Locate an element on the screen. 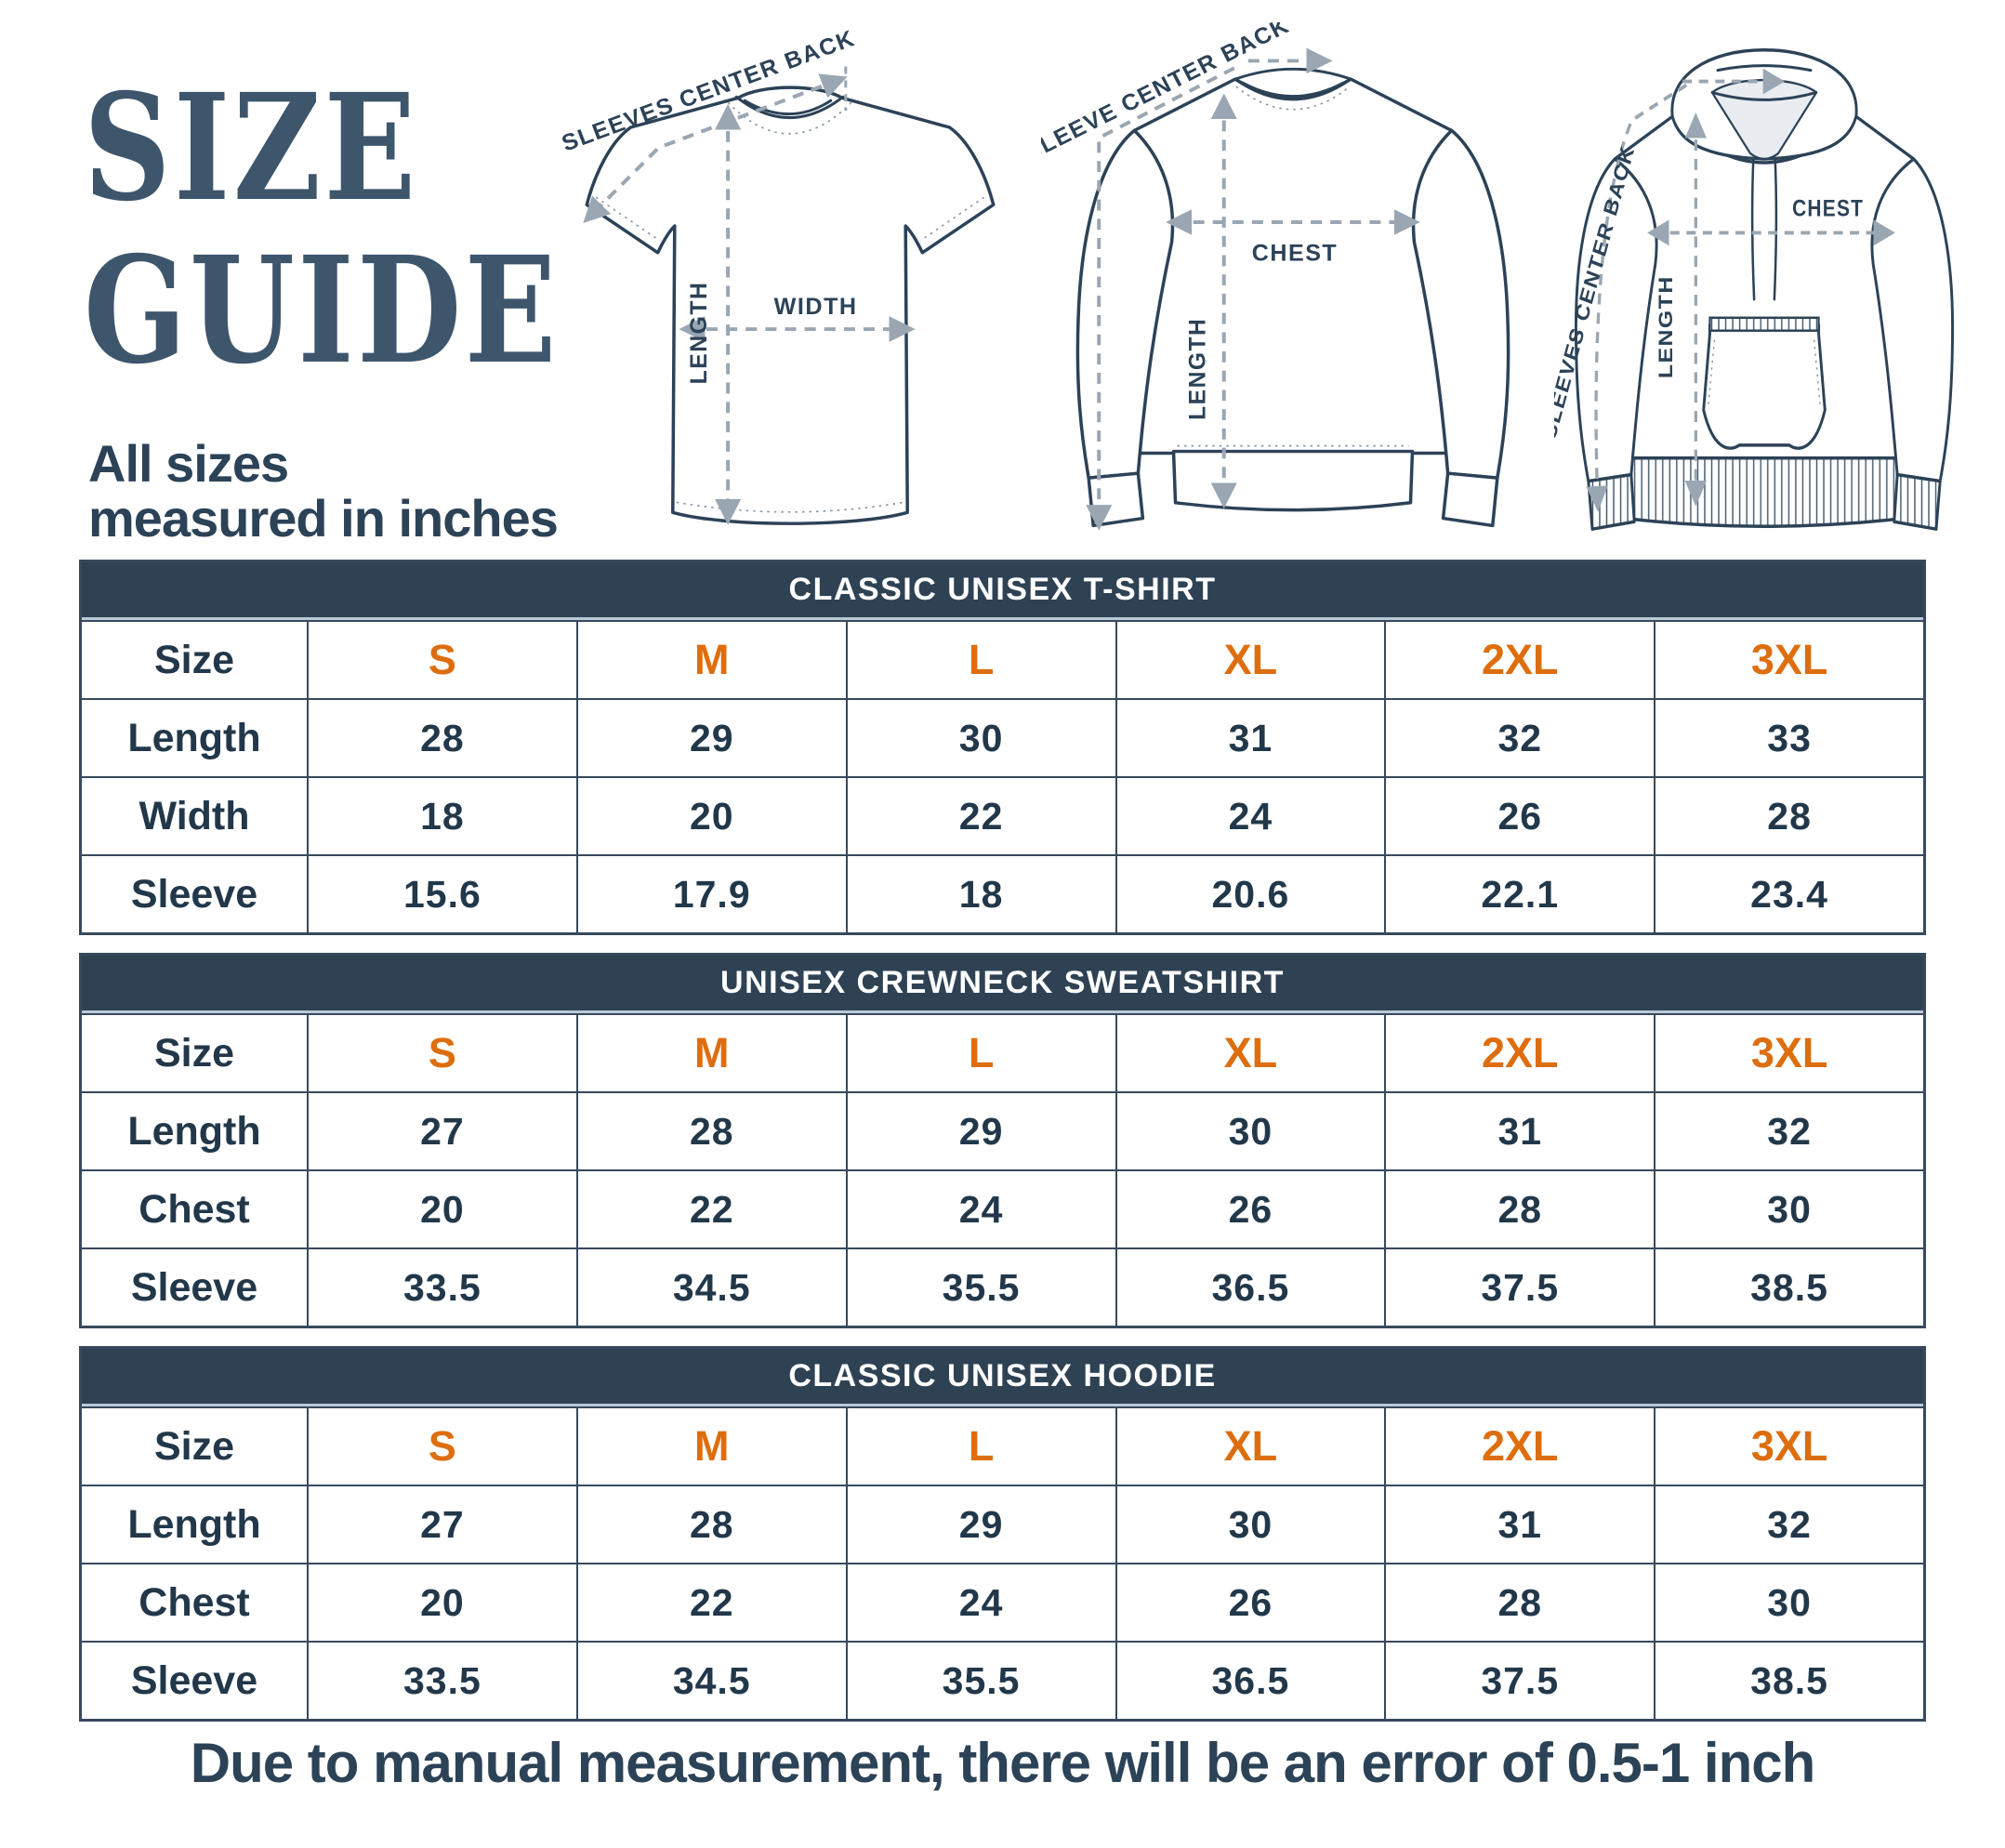  hoodie-sleeve-measure-arrow is located at coordinates (1637, 297).